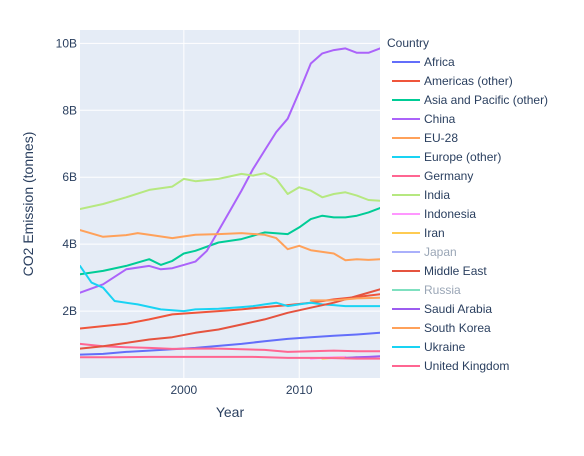 This screenshot has width=584, height=456. I want to click on legend-item-saudi-arabia: Saudi Arabia, so click(442, 309).